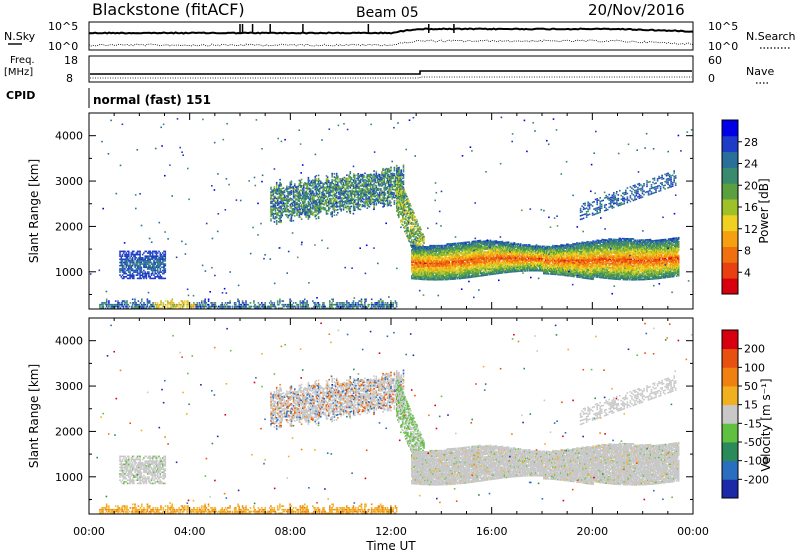  Describe the element at coordinates (711, 78) in the screenshot. I see `nave-tick-low: 0` at that location.